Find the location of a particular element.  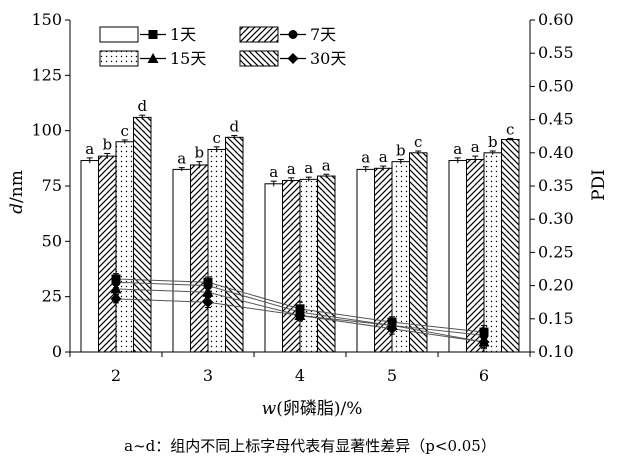

y2-tick-label: 0.60 is located at coordinates (556, 19).